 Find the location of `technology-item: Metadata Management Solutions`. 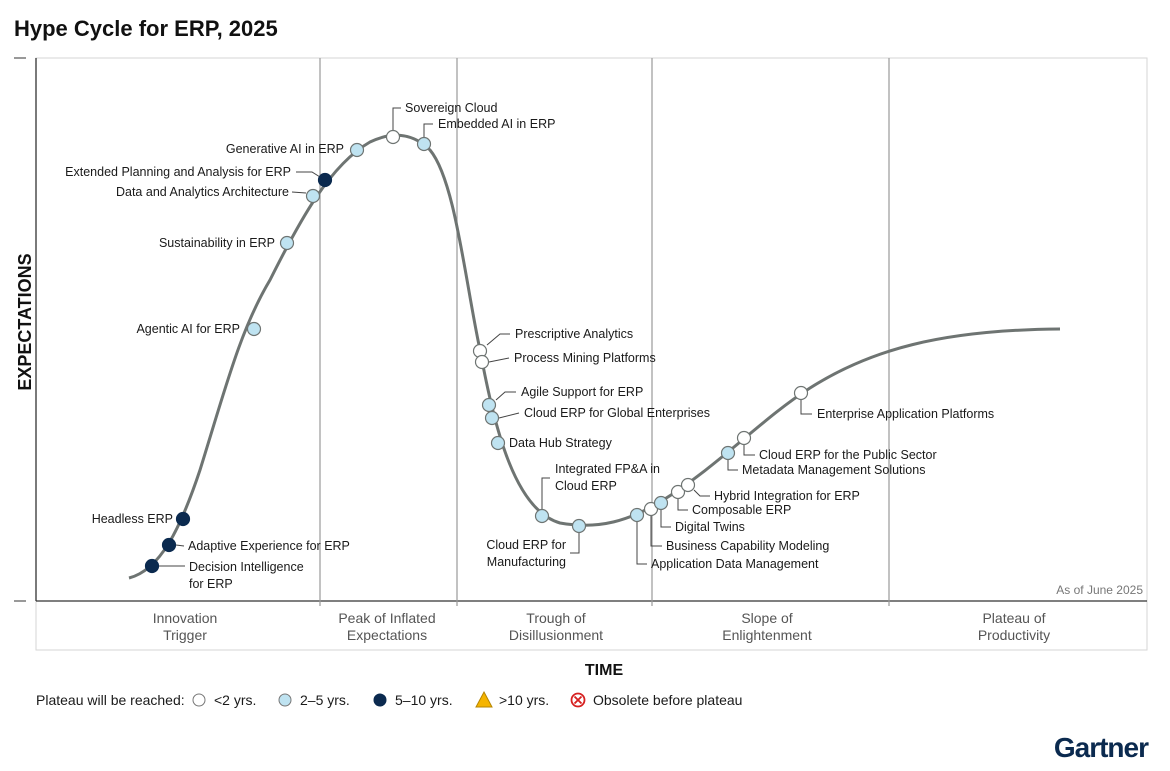

technology-item: Metadata Management Solutions is located at coordinates (822, 461).